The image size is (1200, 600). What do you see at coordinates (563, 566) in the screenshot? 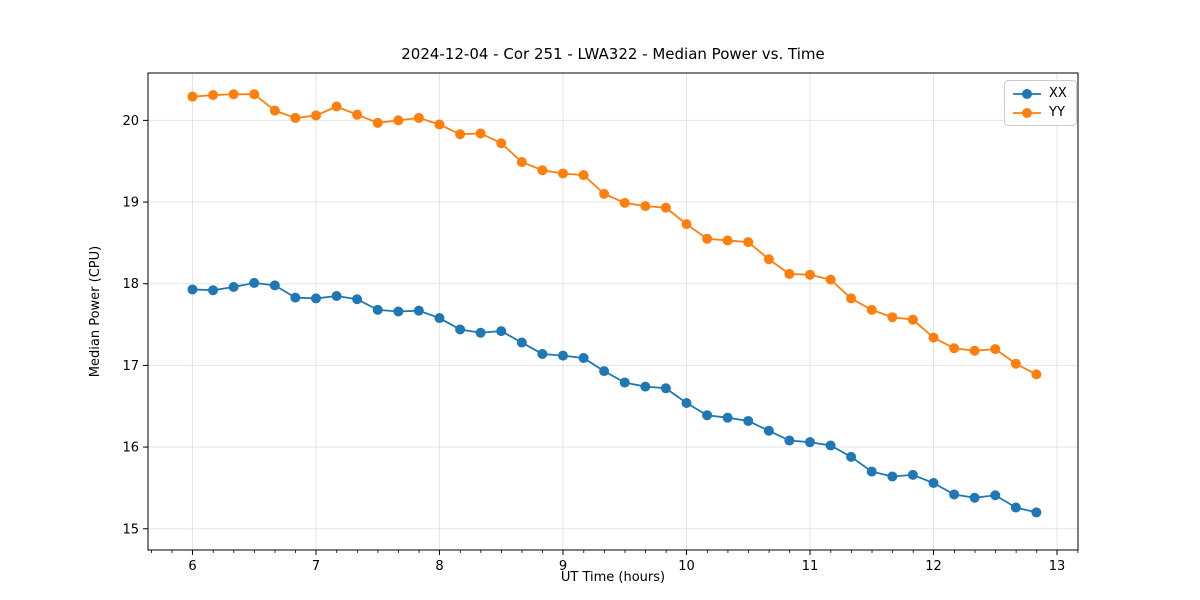
I see `x-tick-label: 9` at bounding box center [563, 566].